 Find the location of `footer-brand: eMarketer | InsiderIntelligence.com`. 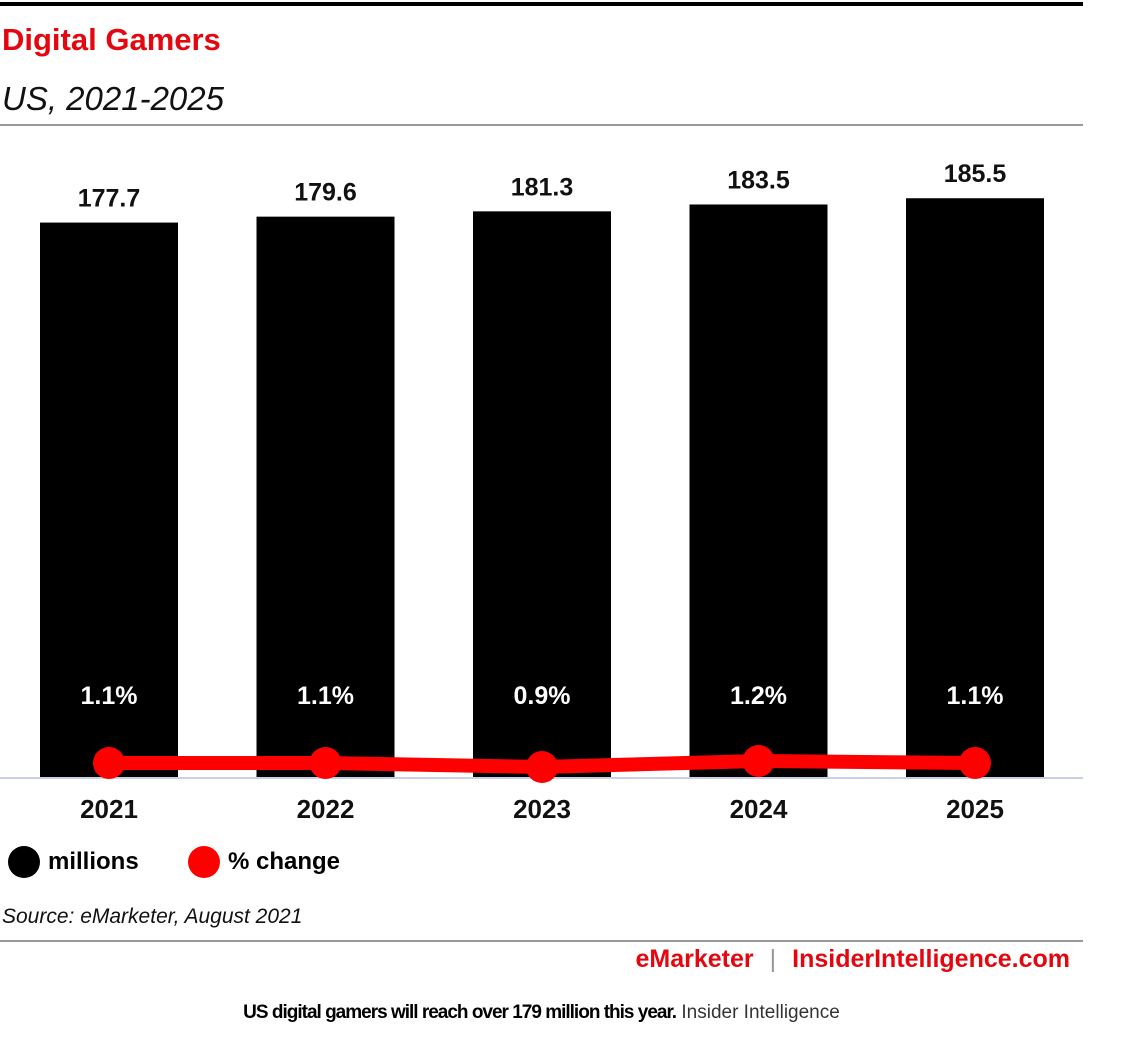

footer-brand: eMarketer | InsiderIntelligence.com is located at coordinates (853, 959).